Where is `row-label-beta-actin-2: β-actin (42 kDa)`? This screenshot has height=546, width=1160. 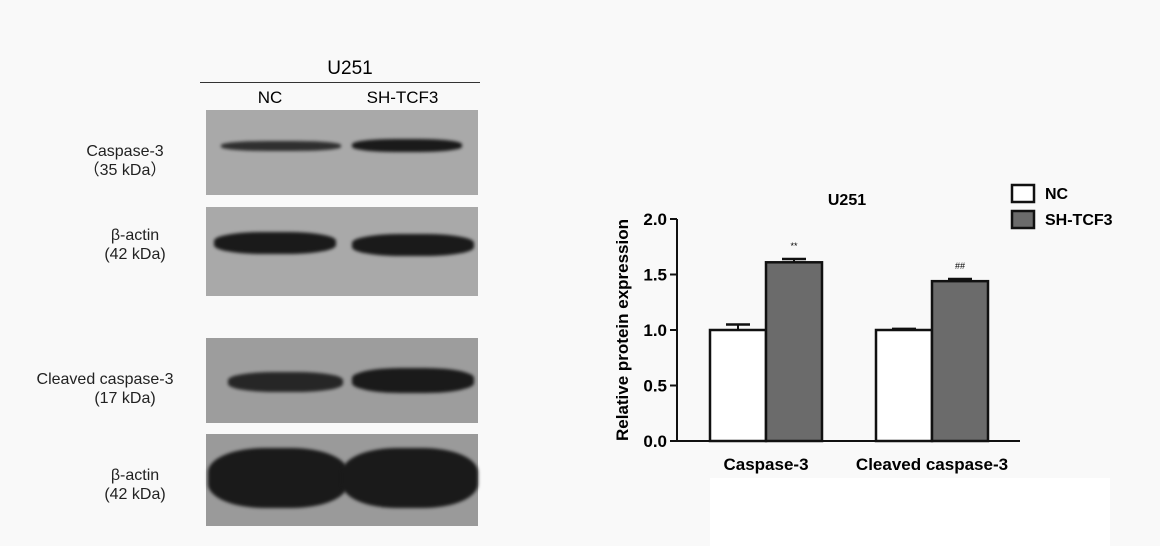
row-label-beta-actin-2: β-actin (42 kDa) is located at coordinates (135, 485).